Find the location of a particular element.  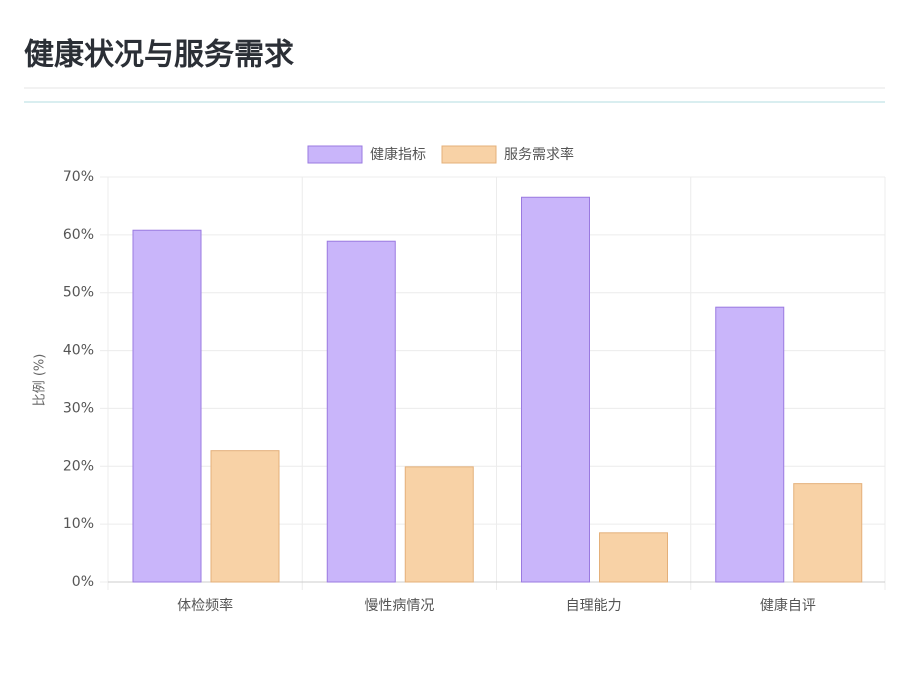

y-axis-title: 比例 (%) is located at coordinates (40, 380).